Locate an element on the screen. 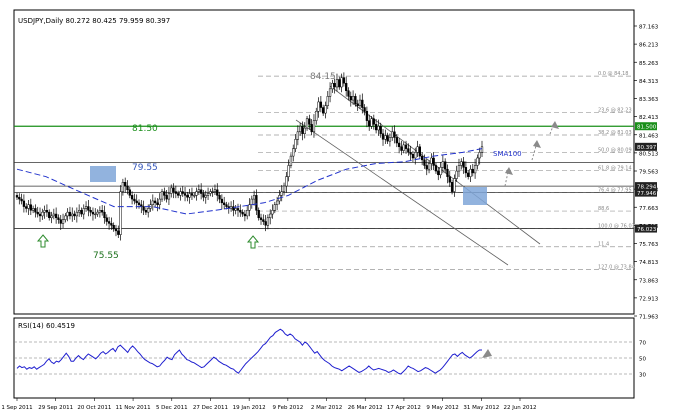  time-tick-label: 29 Sep 2011 is located at coordinates (55, 408).